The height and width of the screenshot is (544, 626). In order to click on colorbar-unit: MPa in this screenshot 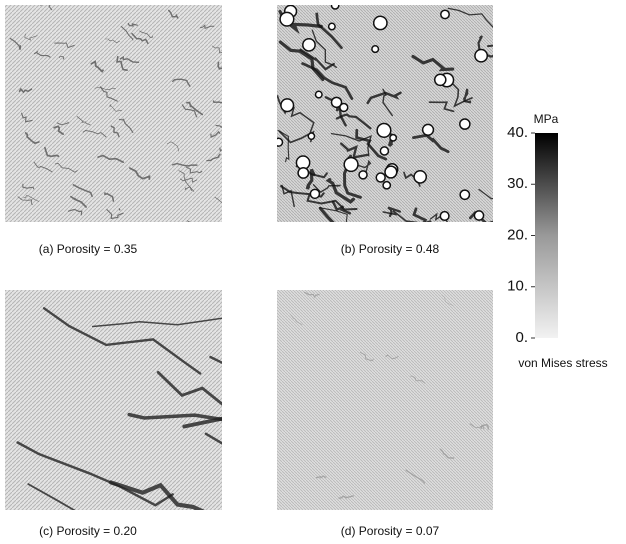, I will do `click(546, 119)`.